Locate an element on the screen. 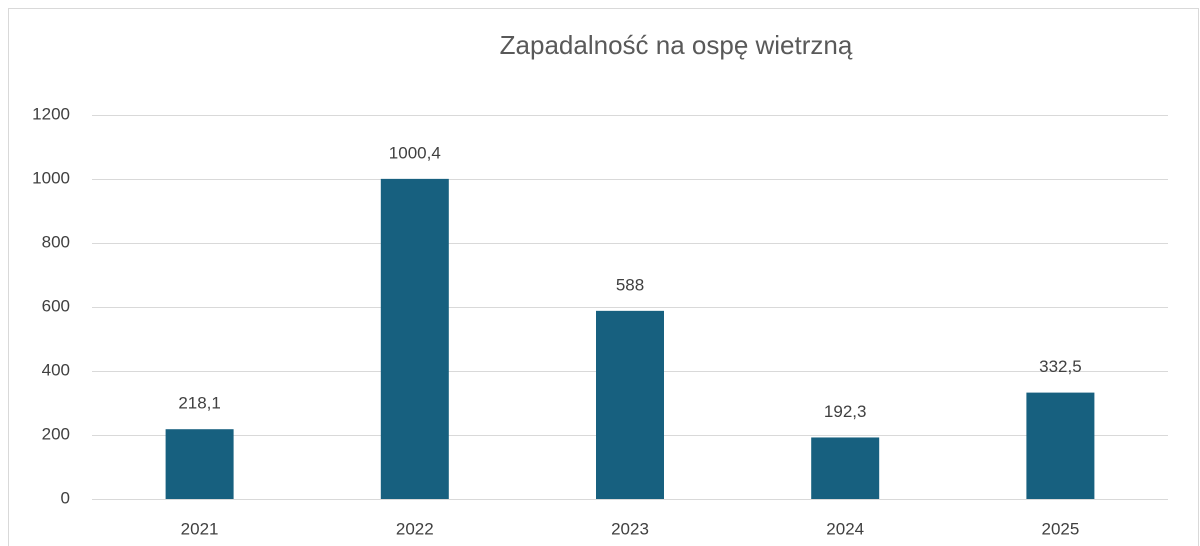  x-tick-label: 2024 is located at coordinates (845, 528).